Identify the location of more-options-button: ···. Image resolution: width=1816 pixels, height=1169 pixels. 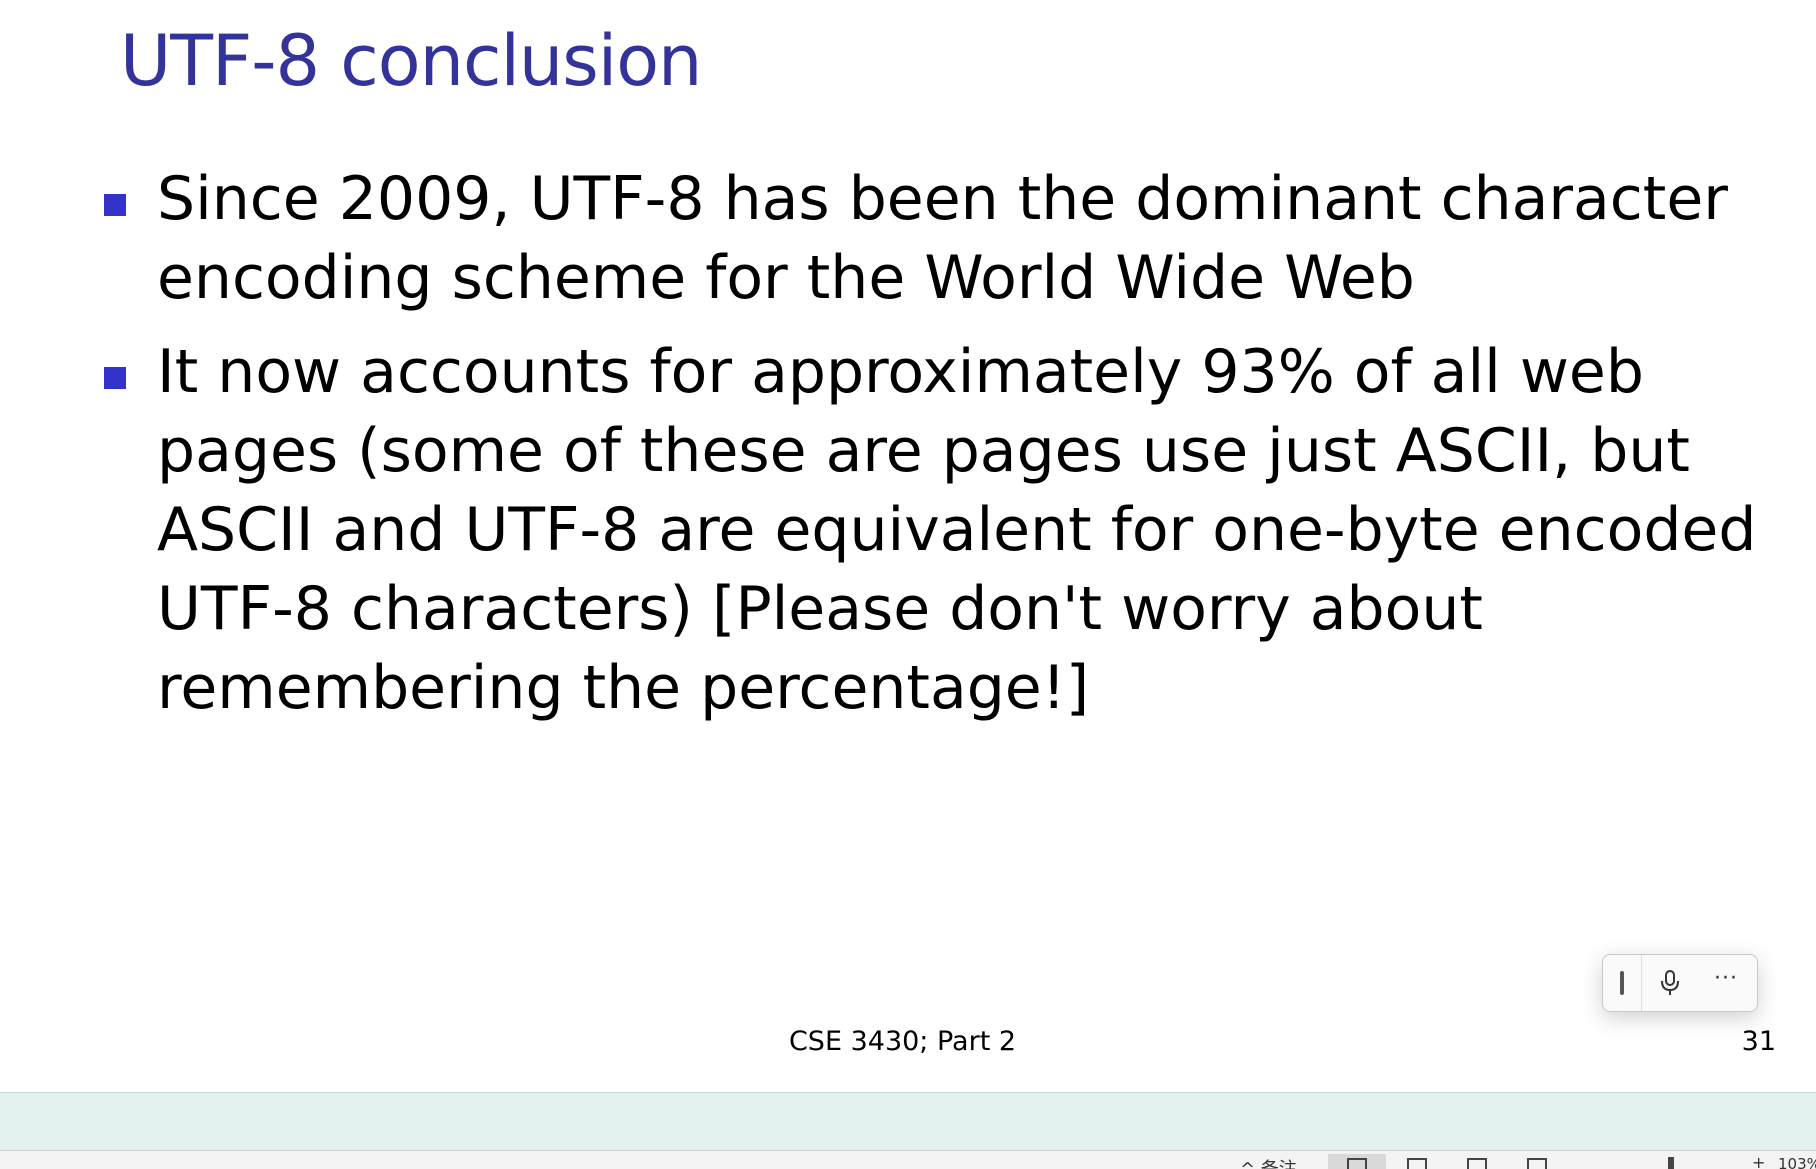
(1726, 983).